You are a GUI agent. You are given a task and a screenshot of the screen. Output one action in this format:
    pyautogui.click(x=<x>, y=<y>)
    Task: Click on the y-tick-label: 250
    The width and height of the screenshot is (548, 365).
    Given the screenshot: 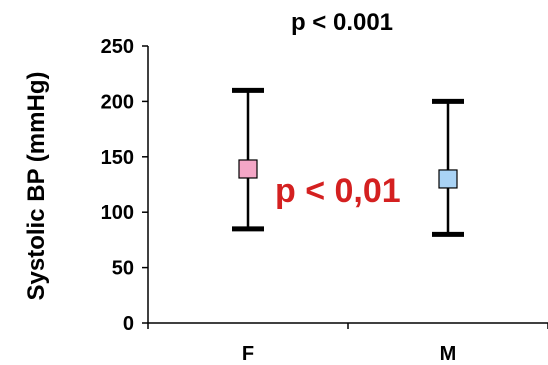 What is the action you would take?
    pyautogui.click(x=117, y=47)
    